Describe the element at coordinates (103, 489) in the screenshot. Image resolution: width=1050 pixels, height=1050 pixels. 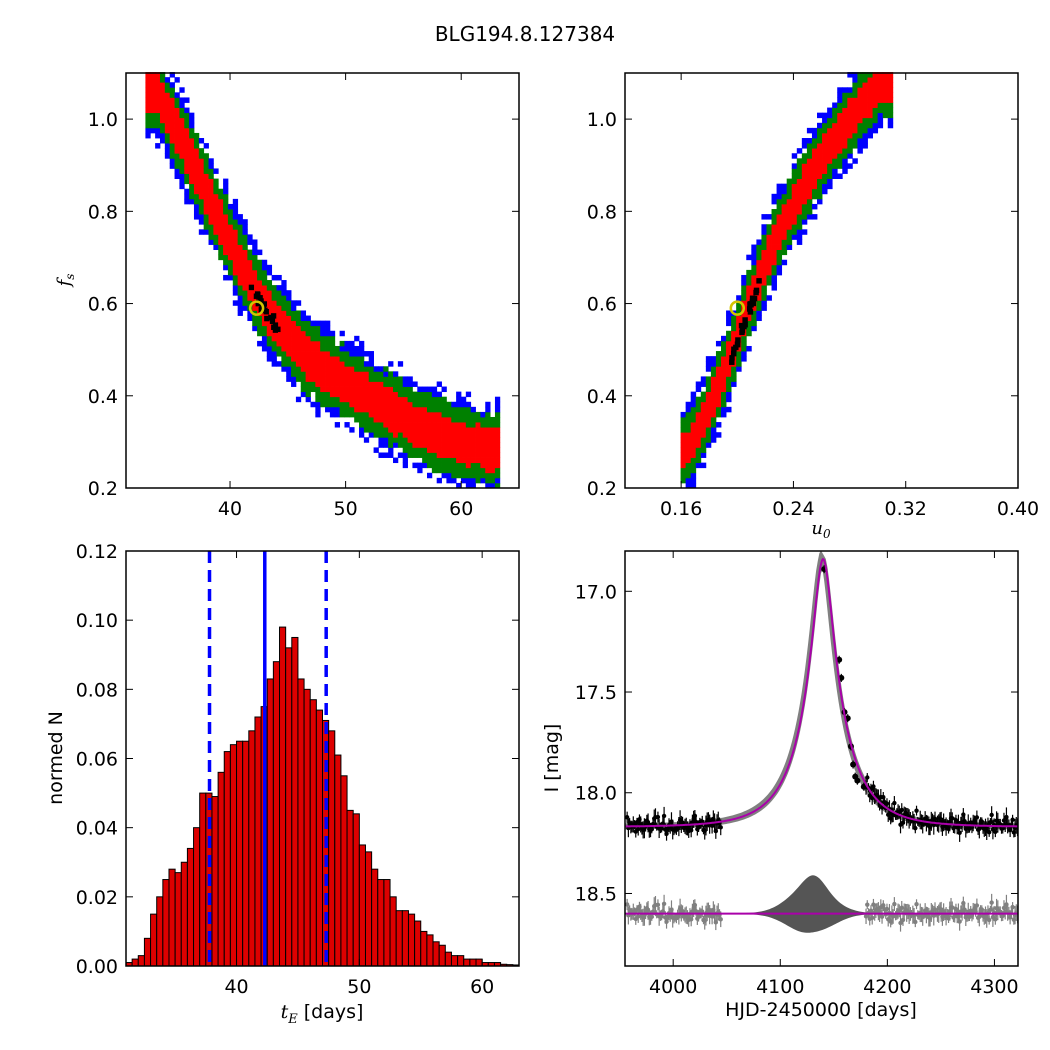
I see `y-tick-label: 0.2` at that location.